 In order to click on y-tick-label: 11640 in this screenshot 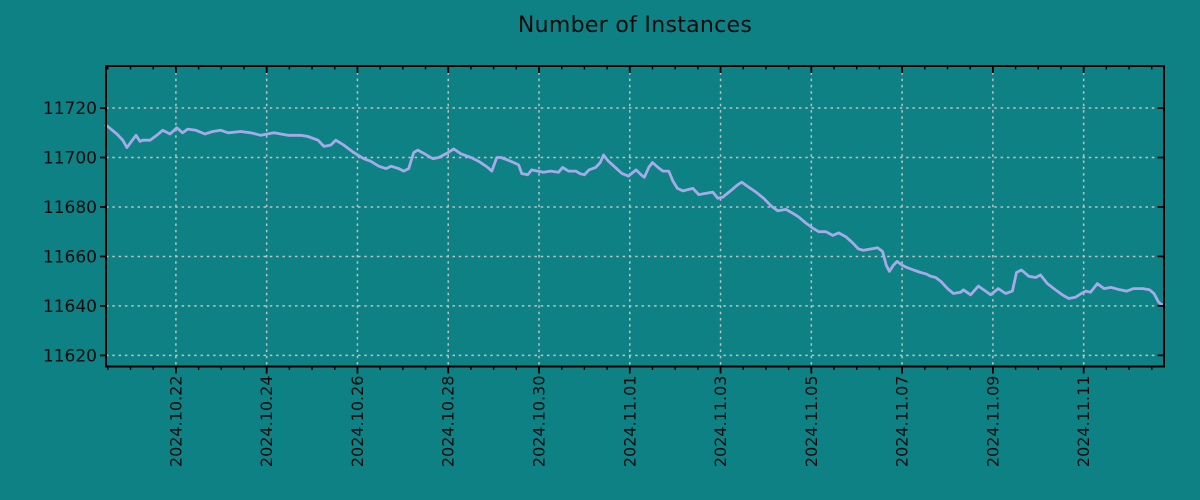, I will do `click(70, 307)`.